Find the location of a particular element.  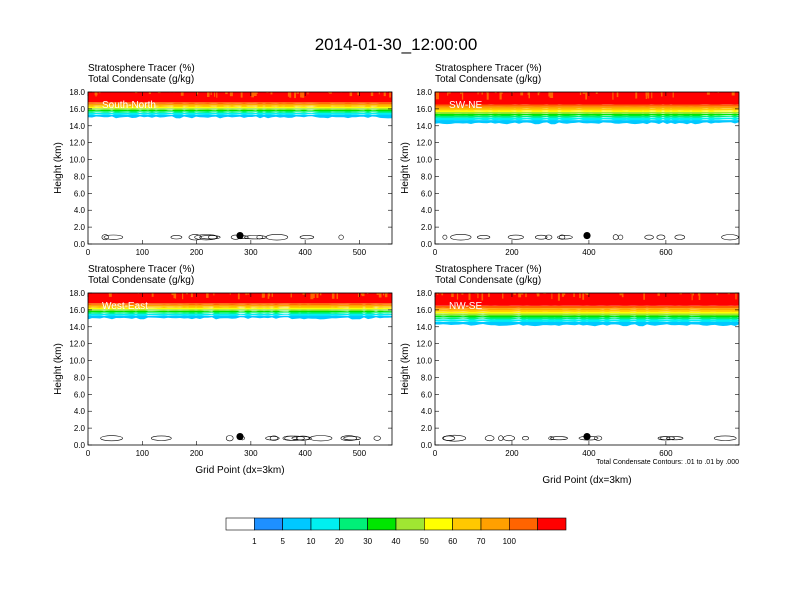

colorbar-label: 60 is located at coordinates (452, 541).